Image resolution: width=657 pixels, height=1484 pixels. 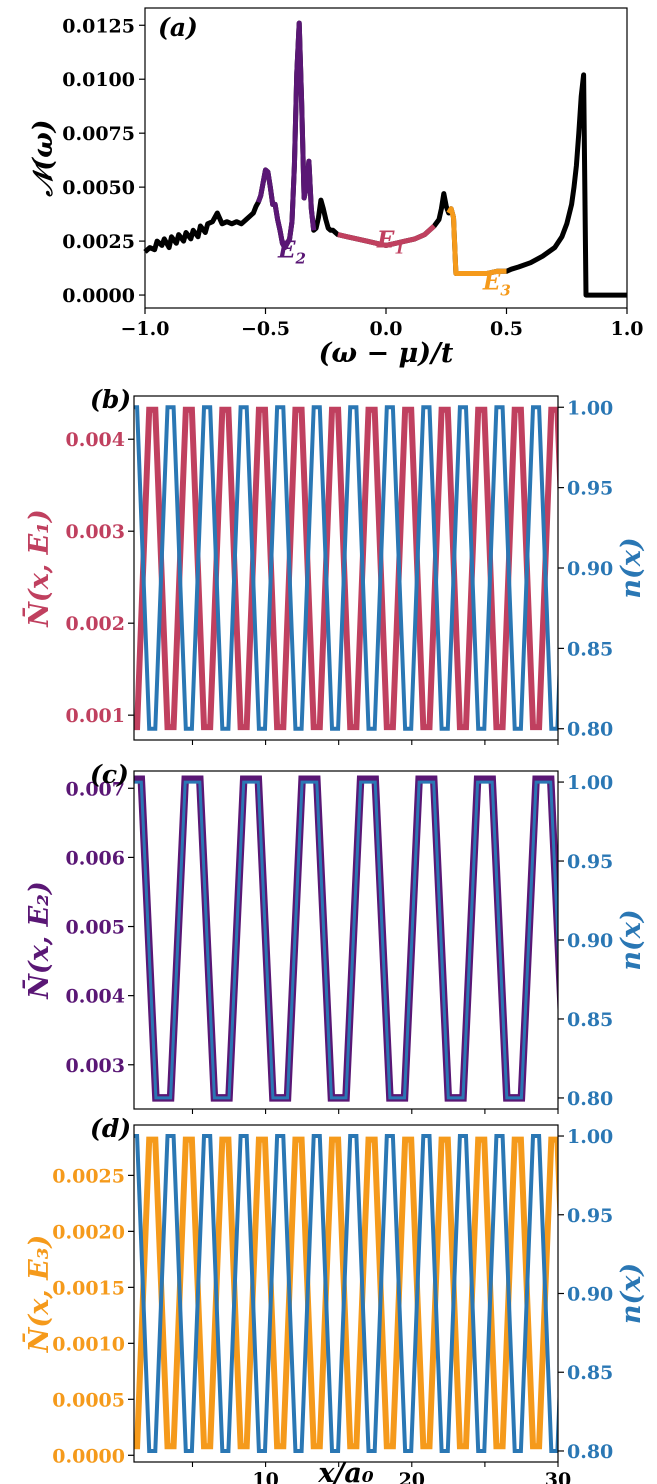 I want to click on y-axis-label: 𝒩(ω), so click(x=43, y=158).